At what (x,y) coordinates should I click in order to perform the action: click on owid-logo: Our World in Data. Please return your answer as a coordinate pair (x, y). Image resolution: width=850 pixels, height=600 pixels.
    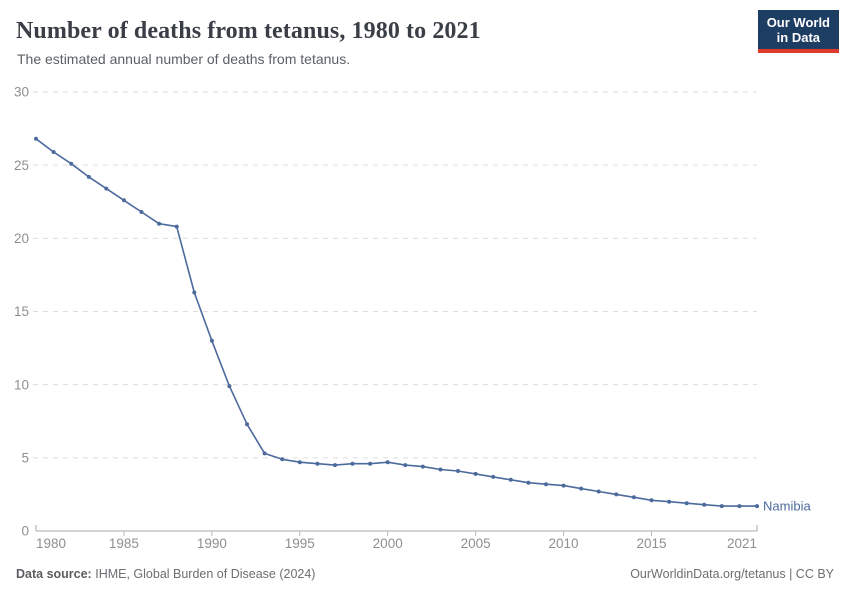
    Looking at the image, I should click on (798, 31).